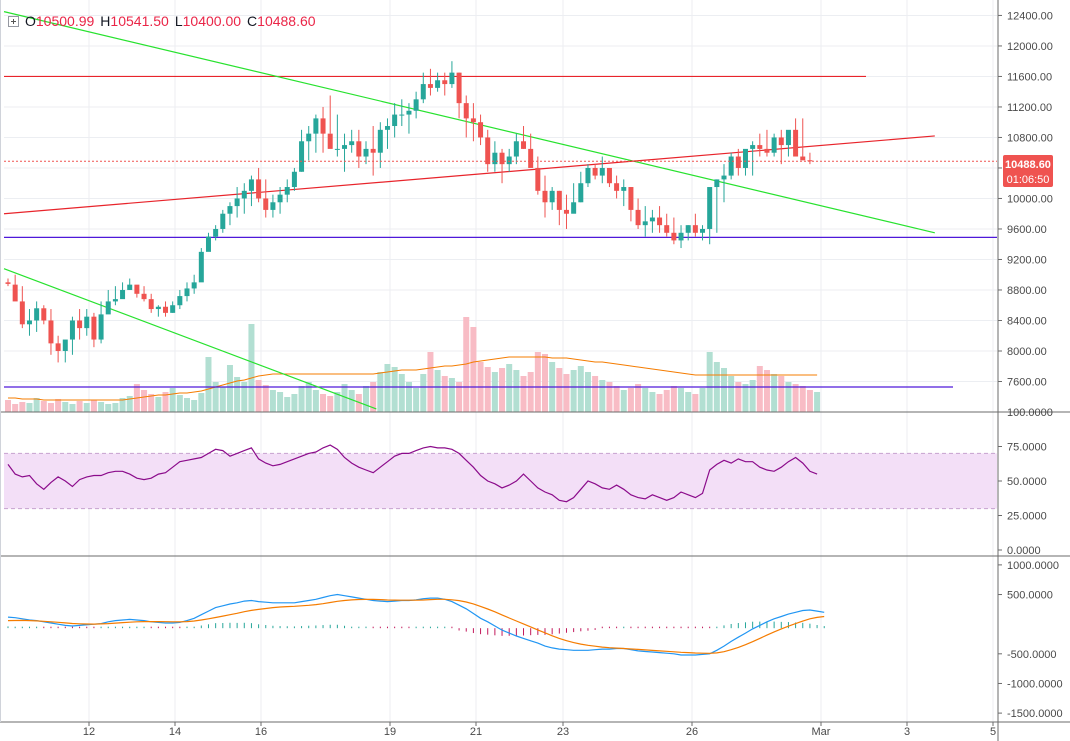  I want to click on close-value: 10488.60, so click(286, 21).